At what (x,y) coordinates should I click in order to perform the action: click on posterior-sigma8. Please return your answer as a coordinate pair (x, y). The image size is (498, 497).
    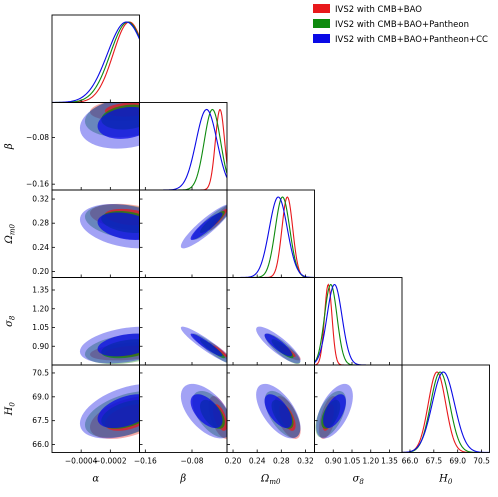
    Looking at the image, I should click on (358, 324).